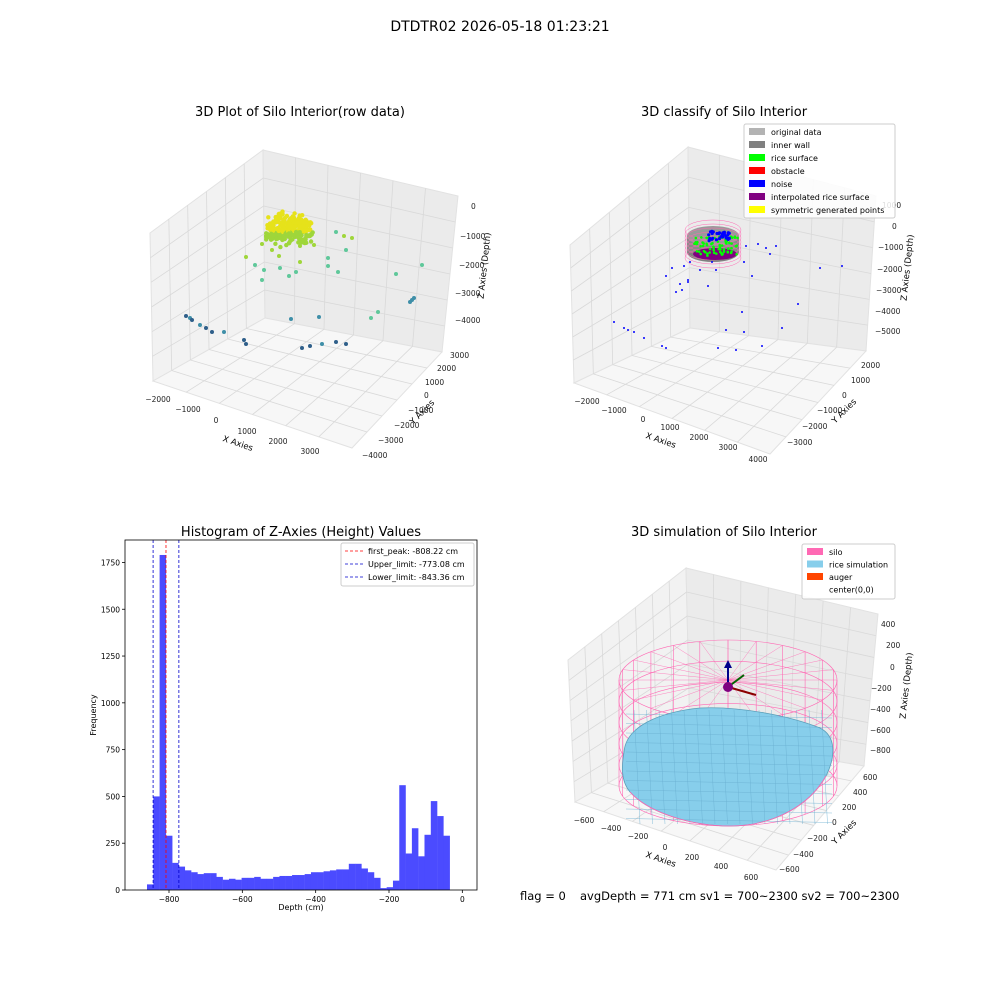 The width and height of the screenshot is (1000, 1000). Describe the element at coordinates (93, 715) in the screenshot. I see `histogram-y-axis-label: Frequency` at that location.